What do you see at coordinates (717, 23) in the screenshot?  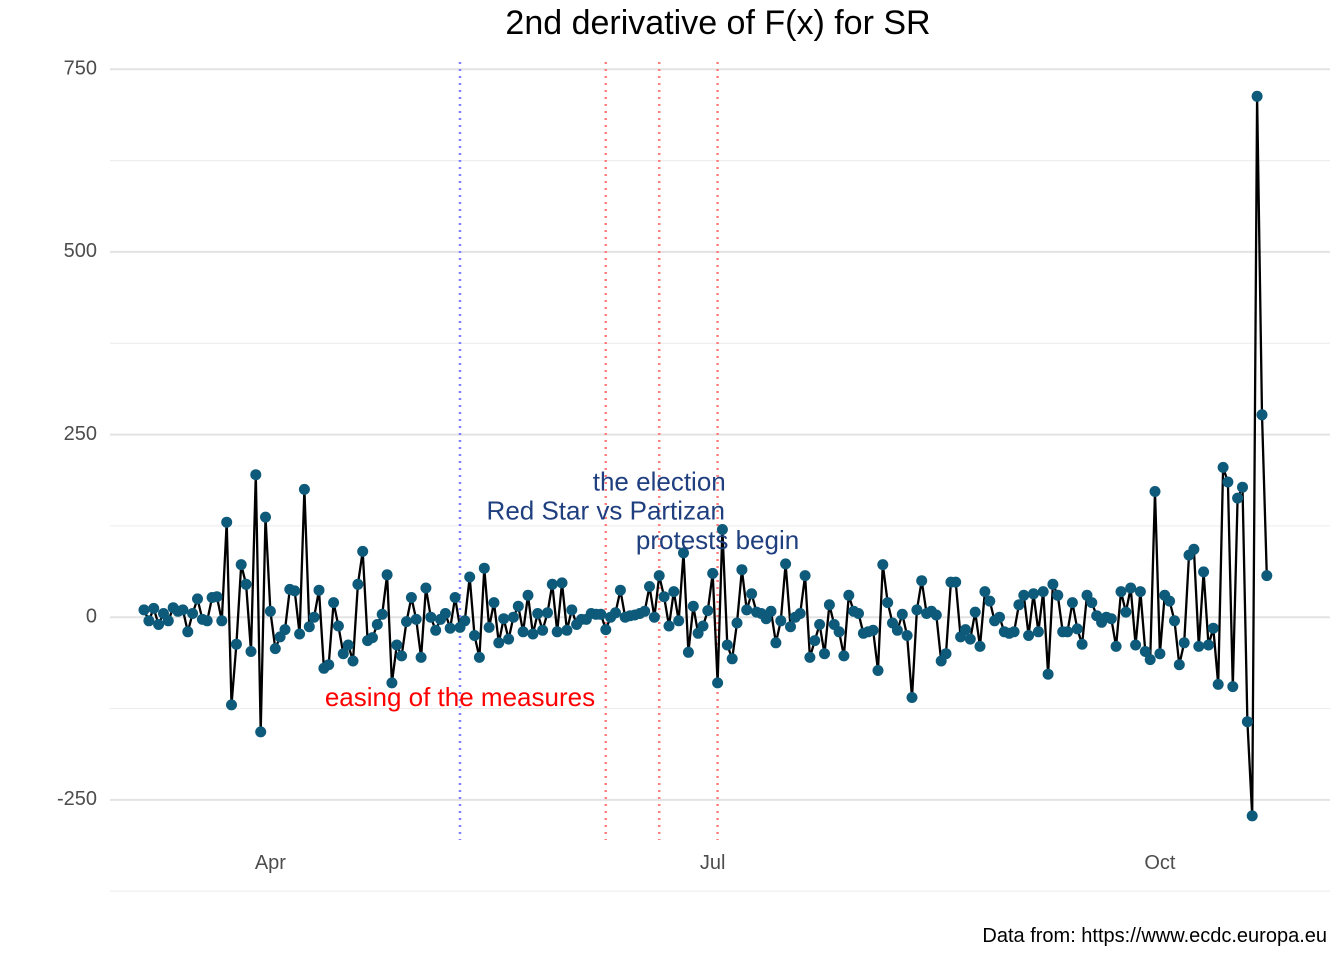 I see `chart-title: 2nd derivative of F(x) for SR` at bounding box center [717, 23].